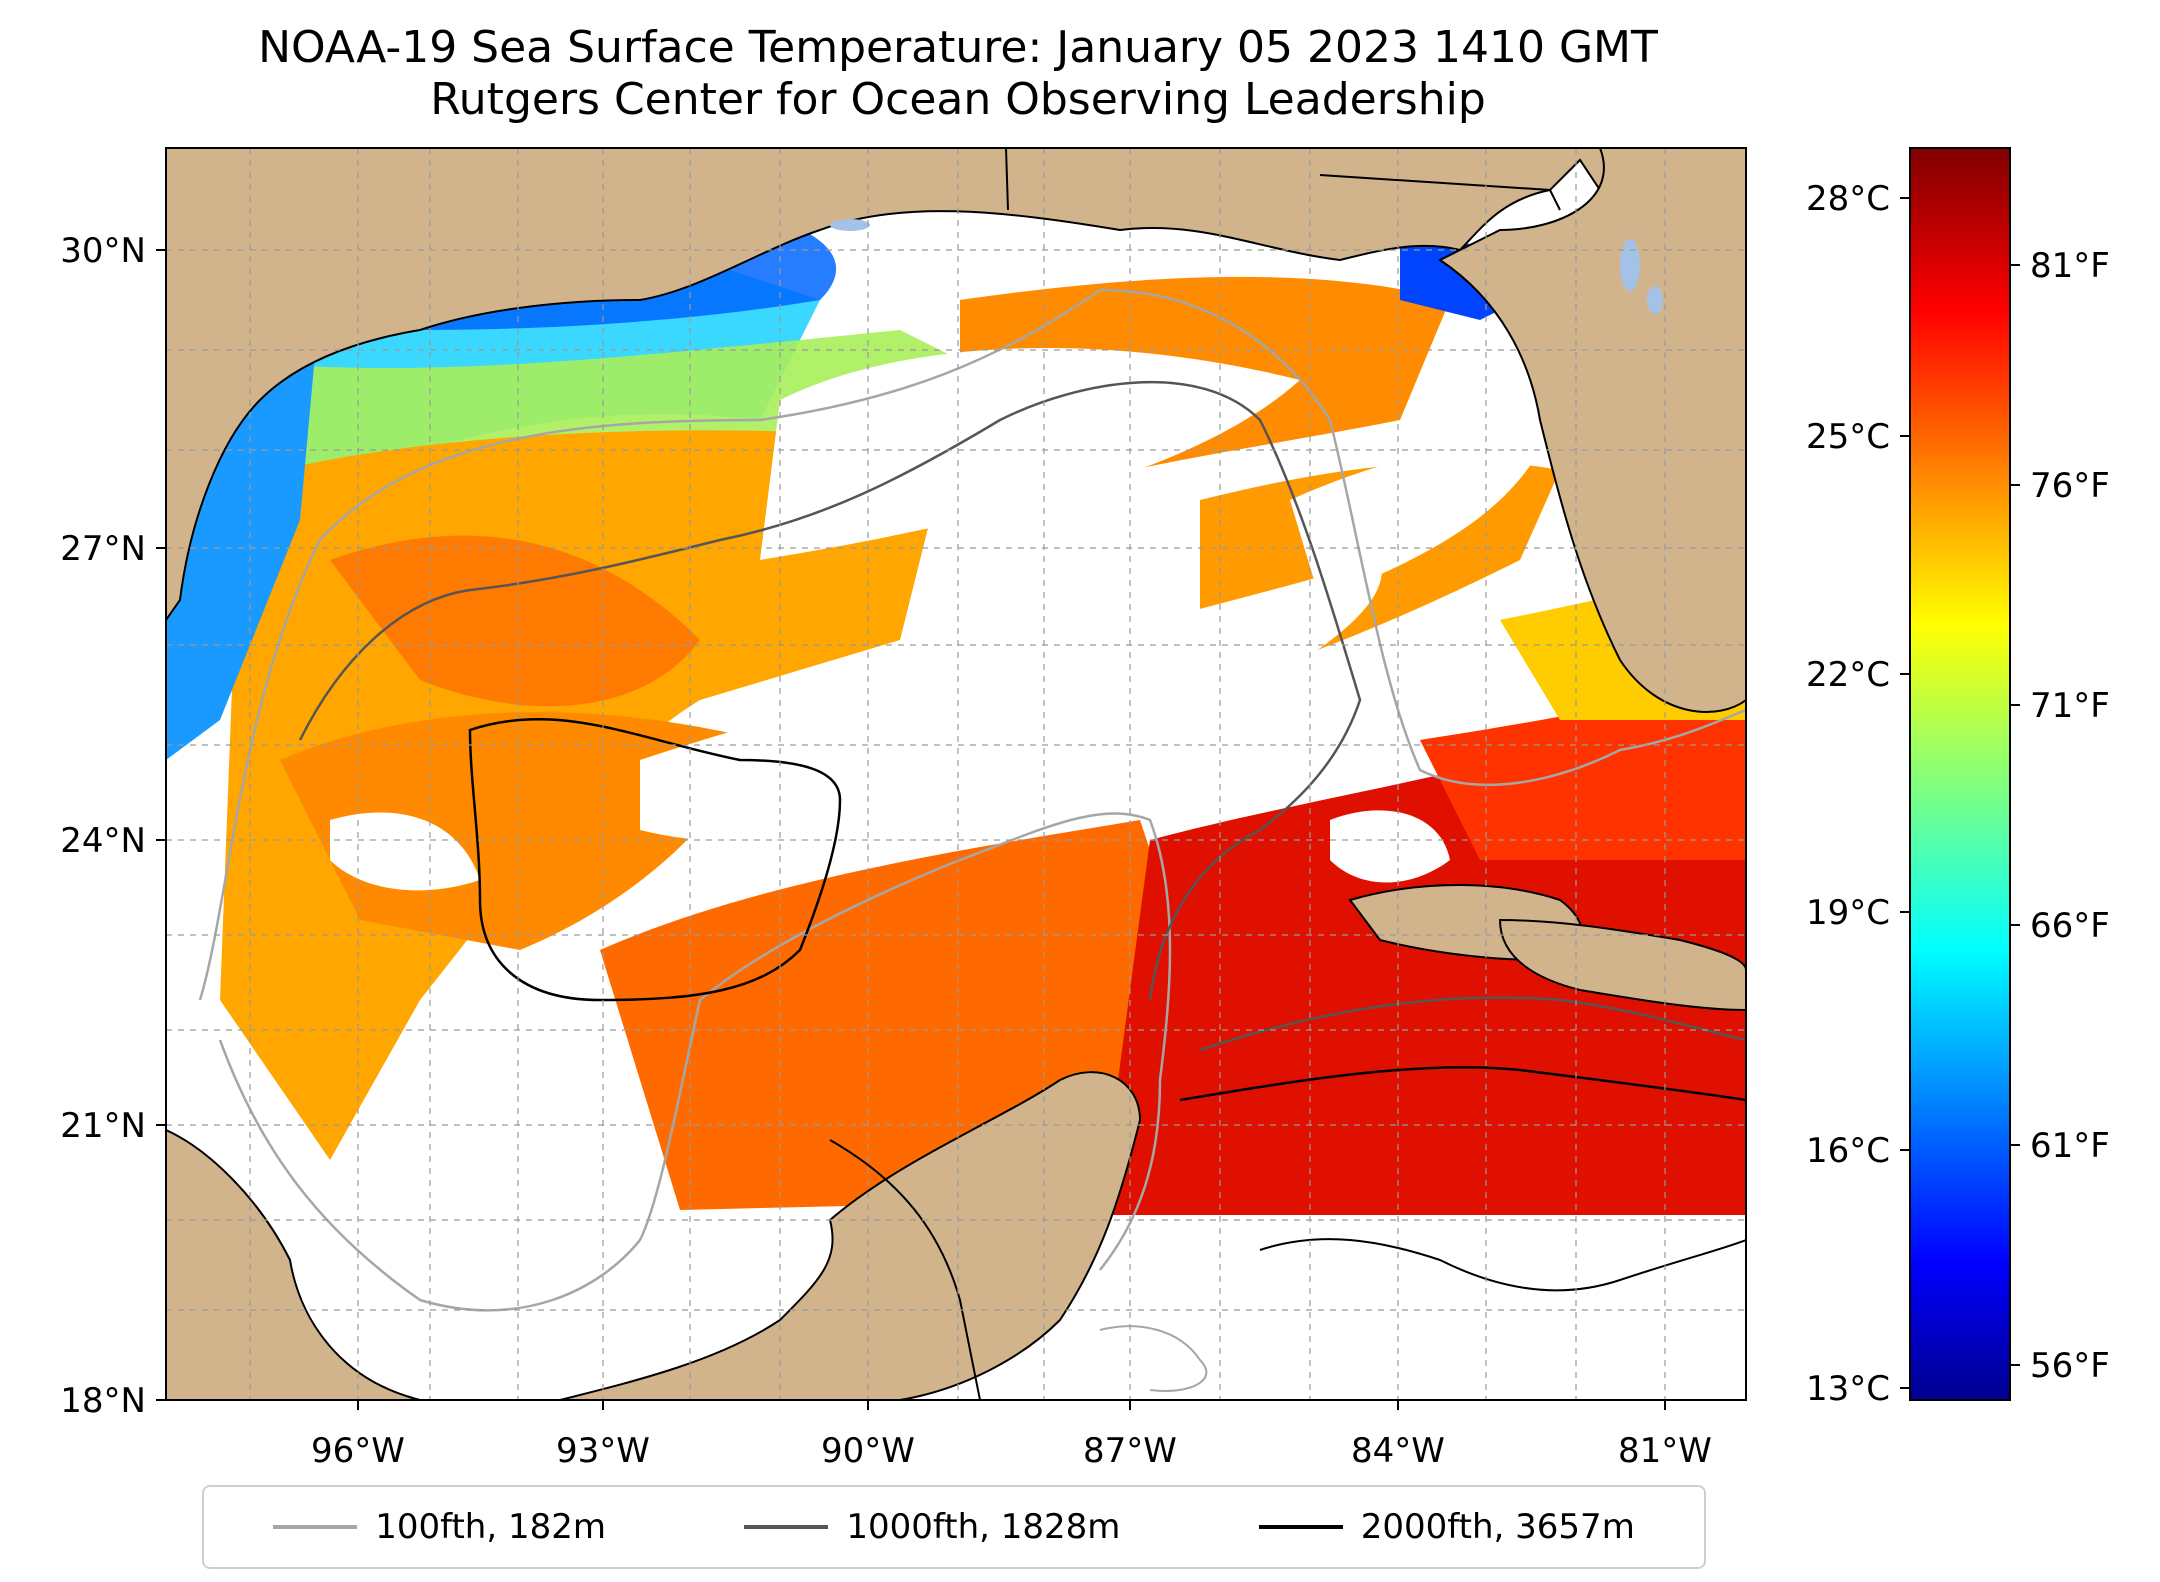 This screenshot has height=1582, width=2160. Describe the element at coordinates (1848, 199) in the screenshot. I see `celsius-label-28: 28°C` at that location.